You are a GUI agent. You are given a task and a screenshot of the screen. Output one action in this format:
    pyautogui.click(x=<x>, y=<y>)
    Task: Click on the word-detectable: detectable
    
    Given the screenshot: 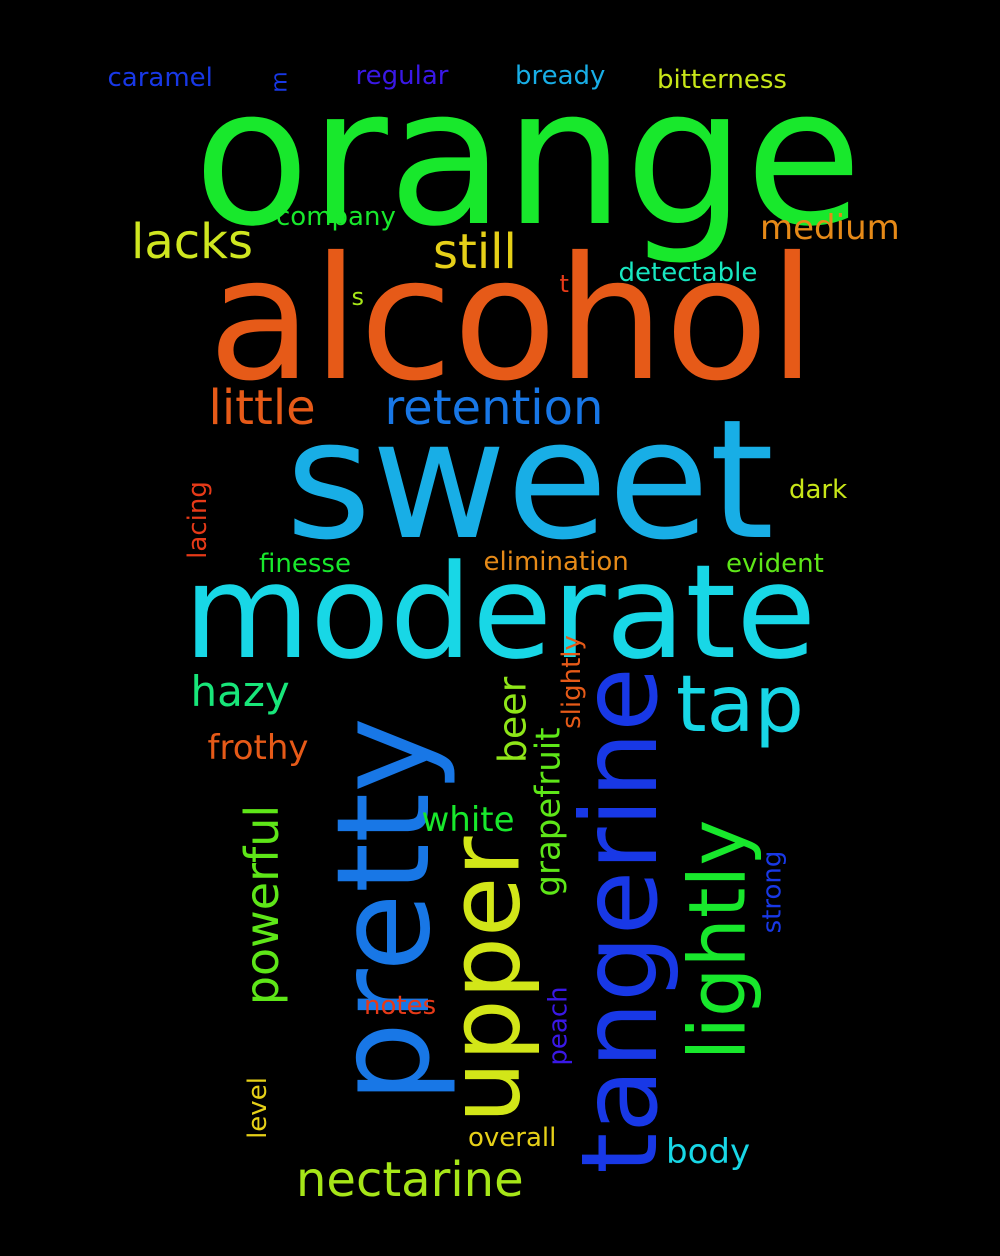 What is the action you would take?
    pyautogui.click(x=688, y=273)
    